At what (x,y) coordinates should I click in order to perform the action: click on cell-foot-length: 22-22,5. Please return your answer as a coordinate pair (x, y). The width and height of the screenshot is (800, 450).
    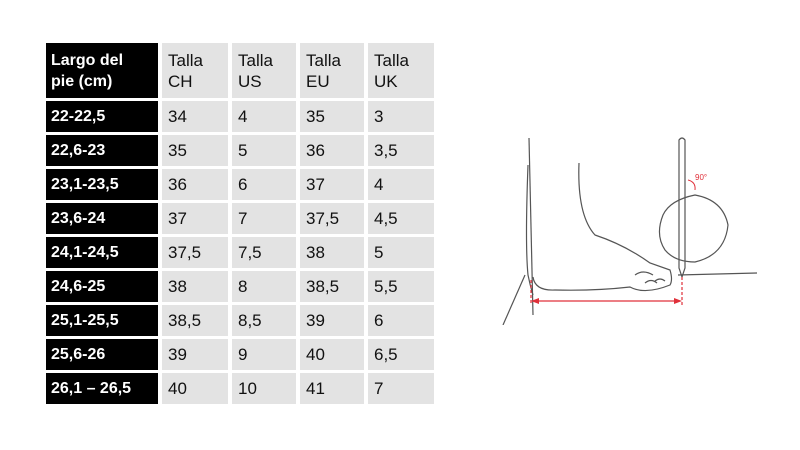
    Looking at the image, I should click on (102, 116).